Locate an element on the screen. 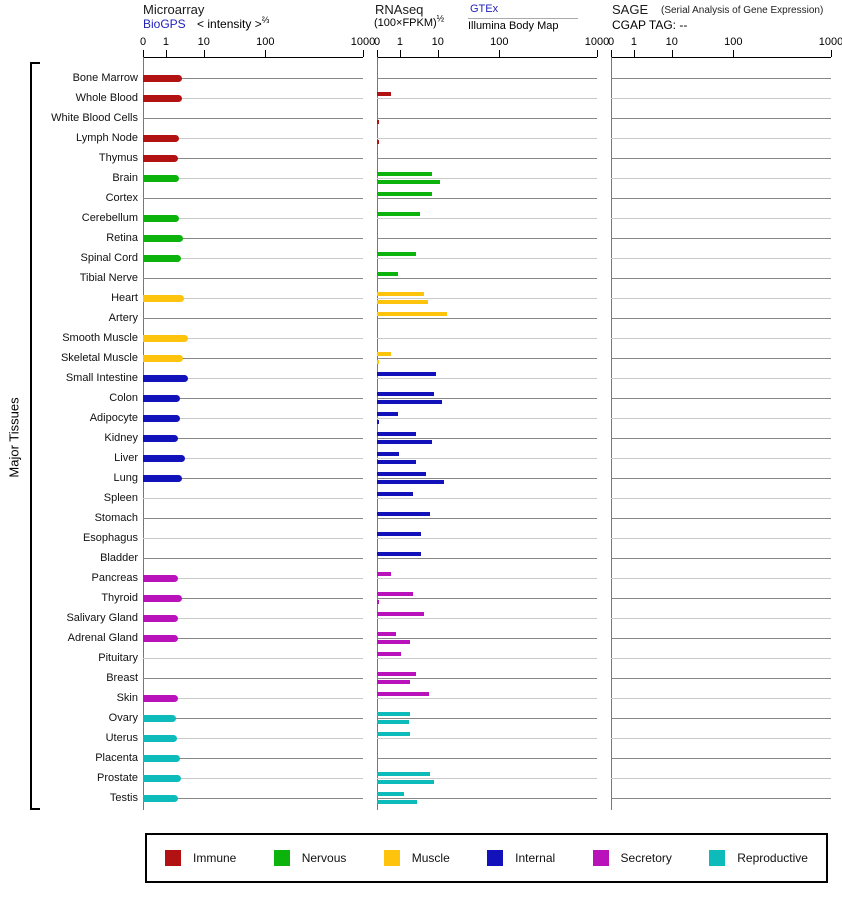  tissue-label: Colon is located at coordinates (123, 398).